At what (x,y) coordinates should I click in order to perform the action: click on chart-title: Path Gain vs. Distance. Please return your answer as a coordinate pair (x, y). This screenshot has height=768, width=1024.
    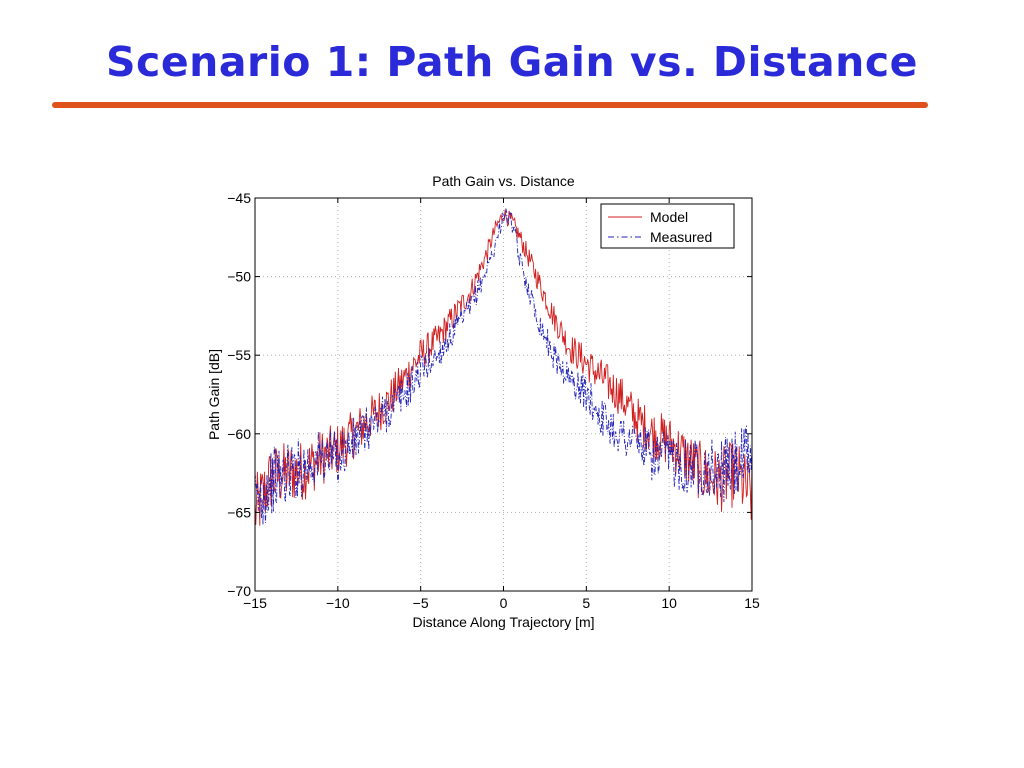
    Looking at the image, I should click on (503, 181).